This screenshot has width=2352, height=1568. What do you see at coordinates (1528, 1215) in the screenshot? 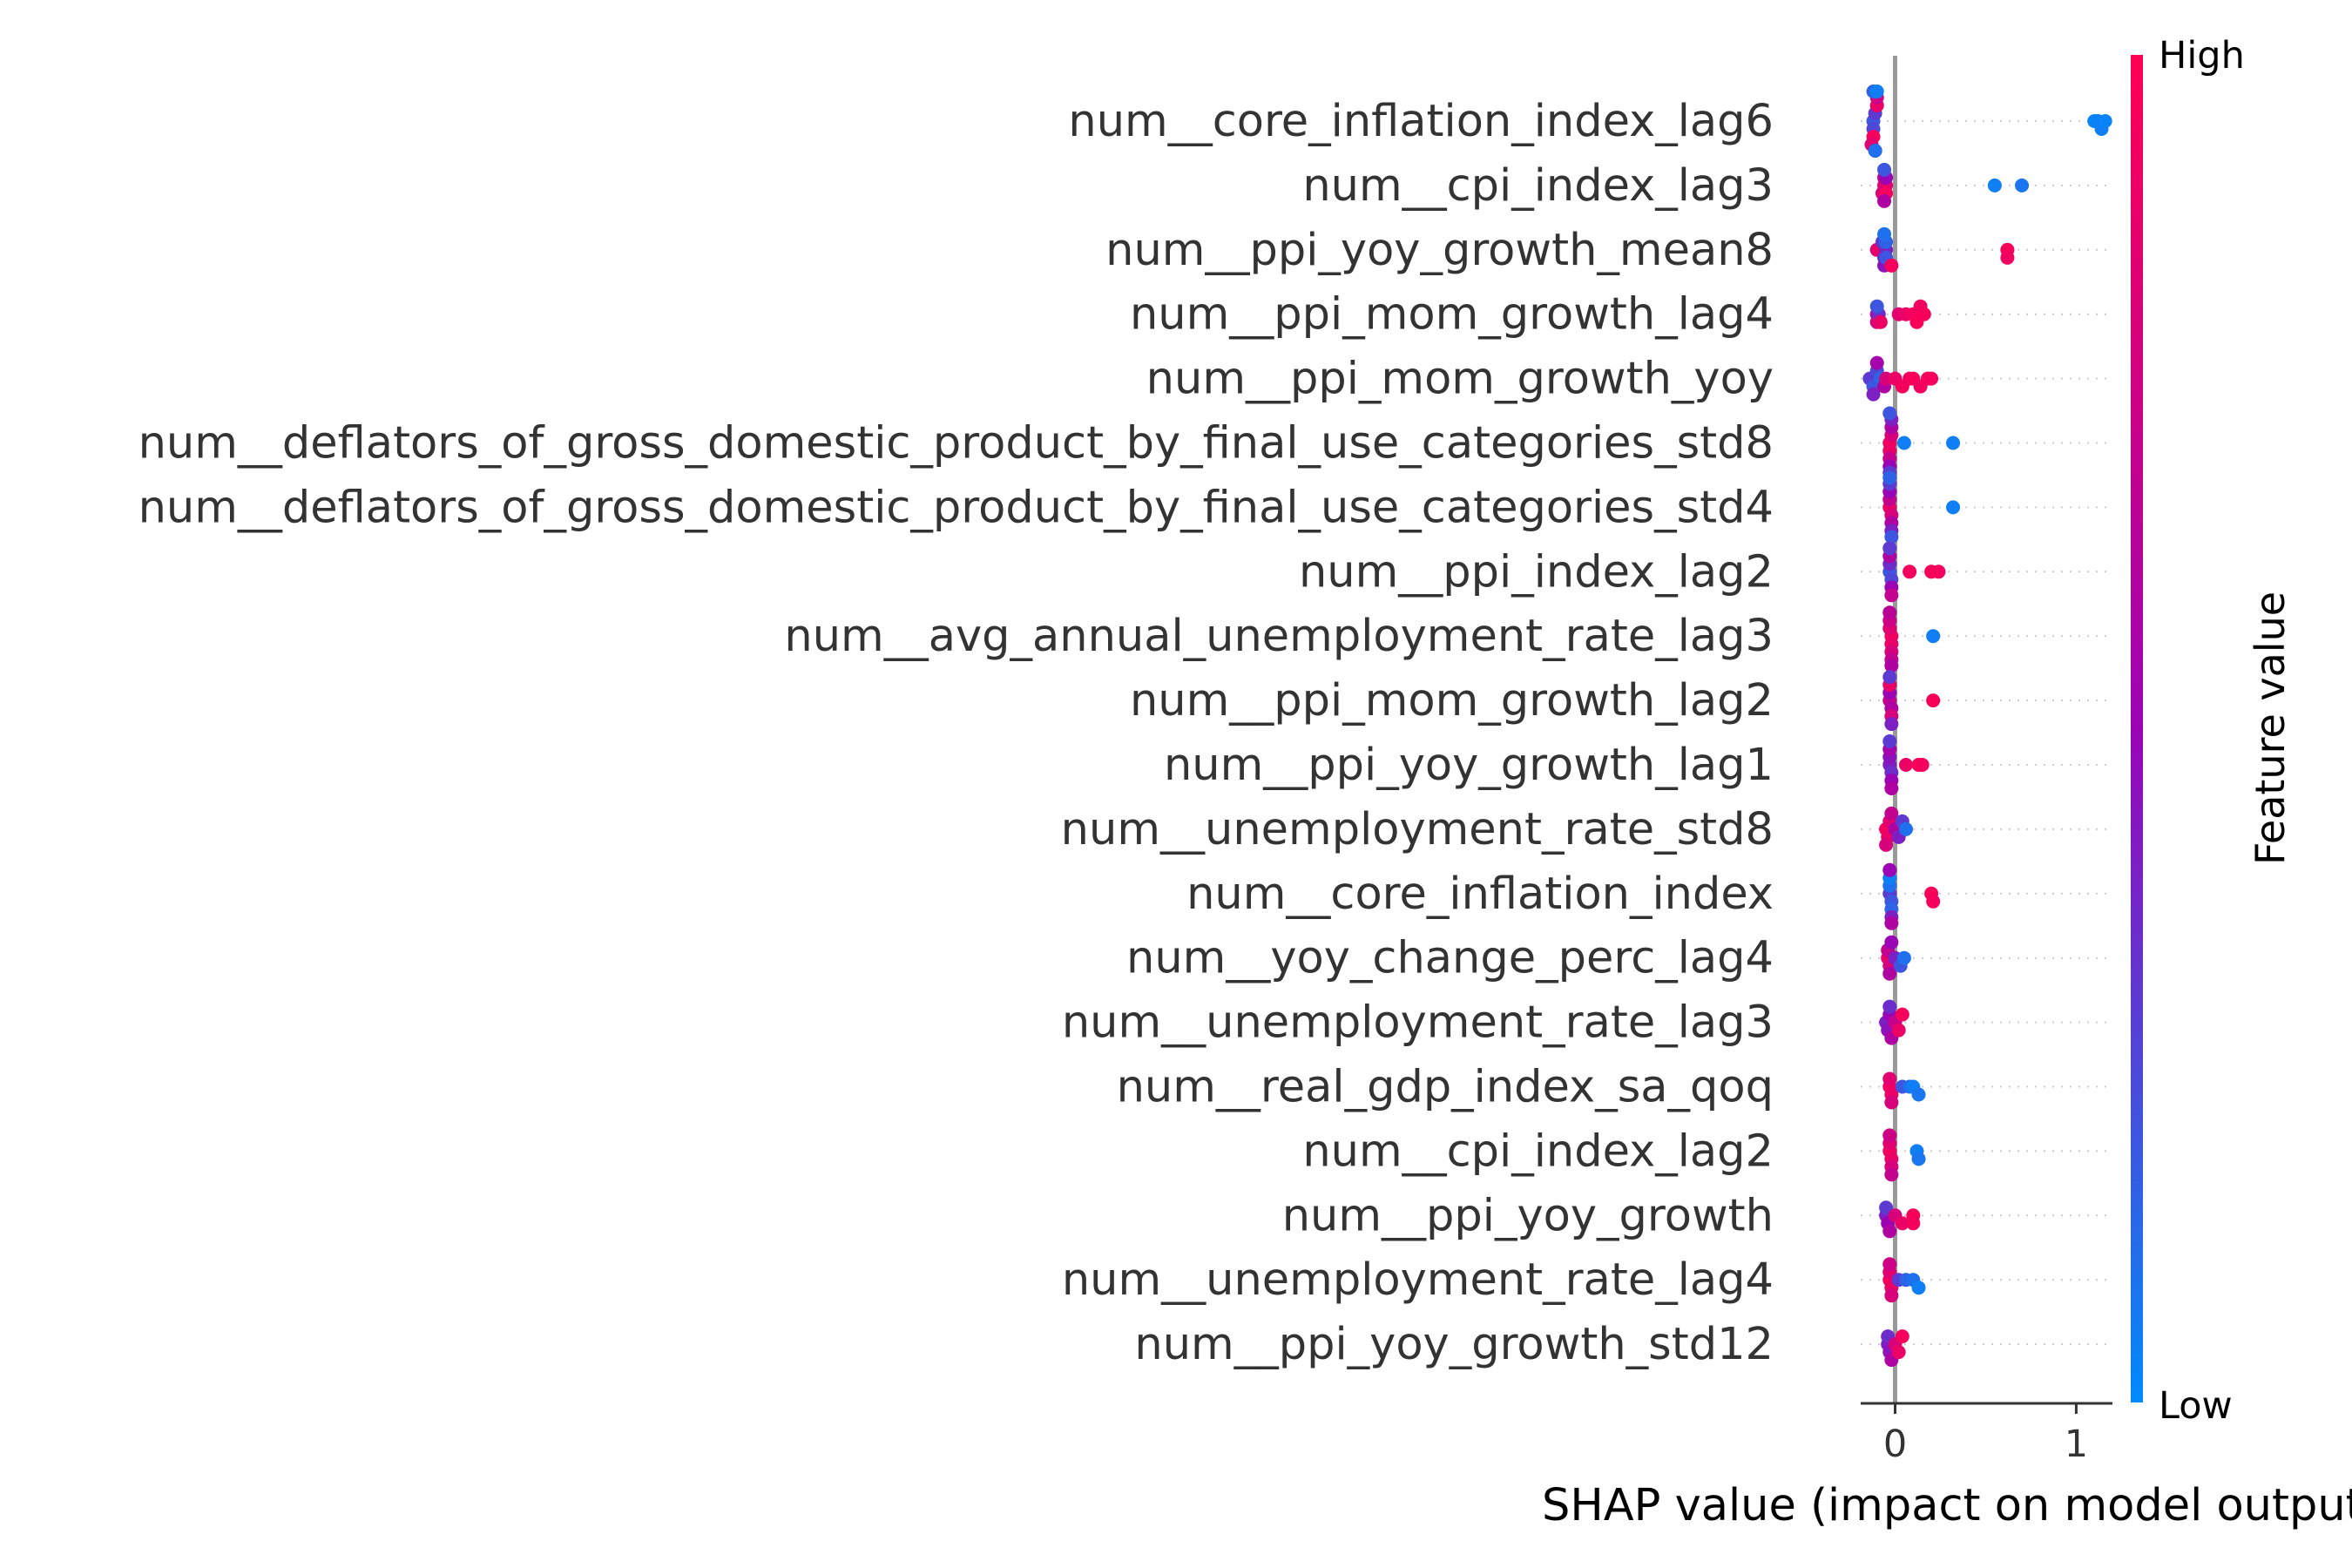
I see `feature-label: num__ppi_yoy_growth` at bounding box center [1528, 1215].